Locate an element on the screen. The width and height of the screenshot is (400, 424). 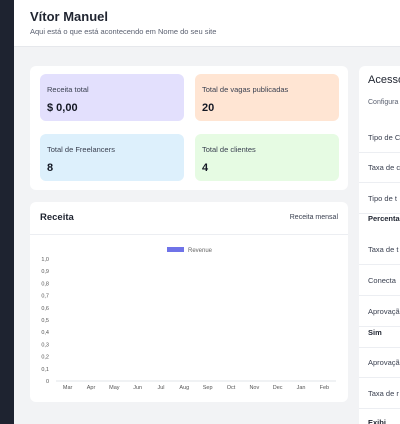
x-tick-label: Aug is located at coordinates (184, 388).